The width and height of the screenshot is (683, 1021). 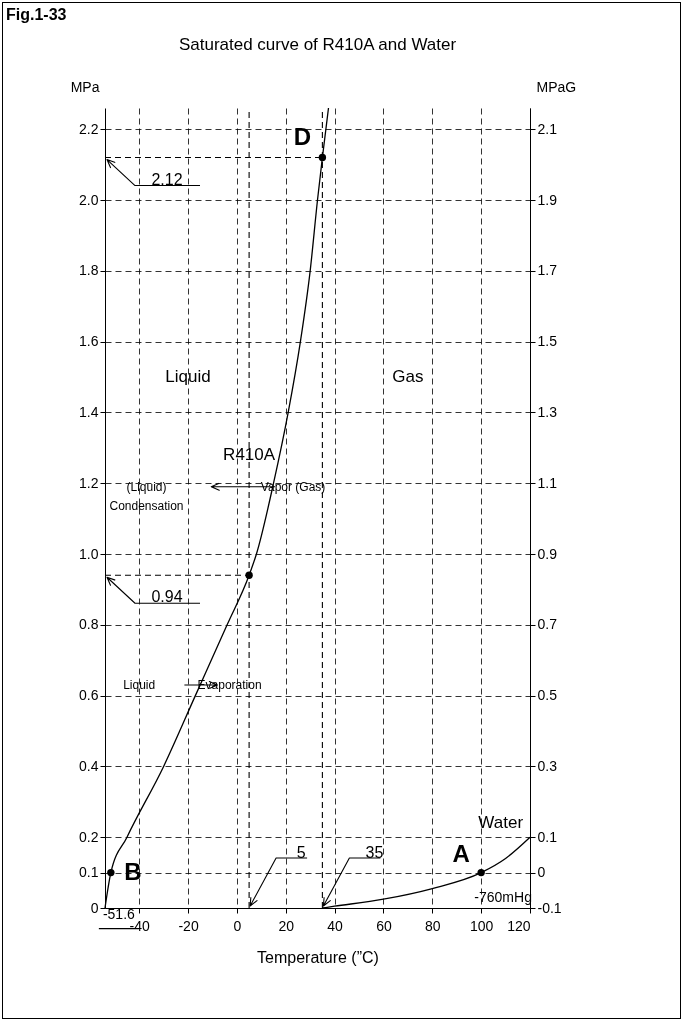 I want to click on annotation: (Liquid), so click(x=146, y=486).